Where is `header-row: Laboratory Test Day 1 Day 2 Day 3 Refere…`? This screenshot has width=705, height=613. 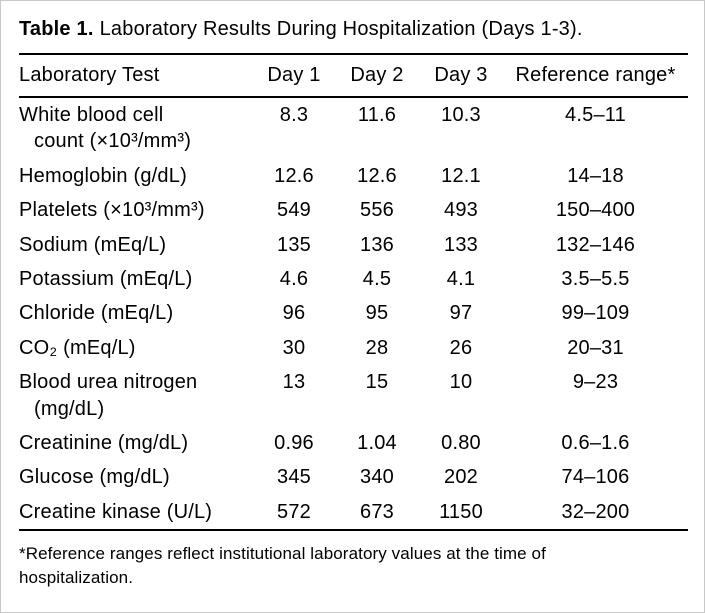
header-row: Laboratory Test Day 1 Day 2 Day 3 Refere… is located at coordinates (353, 76).